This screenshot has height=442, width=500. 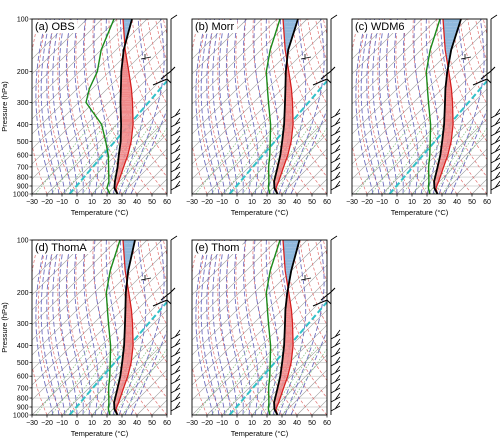 What do you see at coordinates (327, 423) in the screenshot?
I see `x-tick-label: 60` at bounding box center [327, 423].